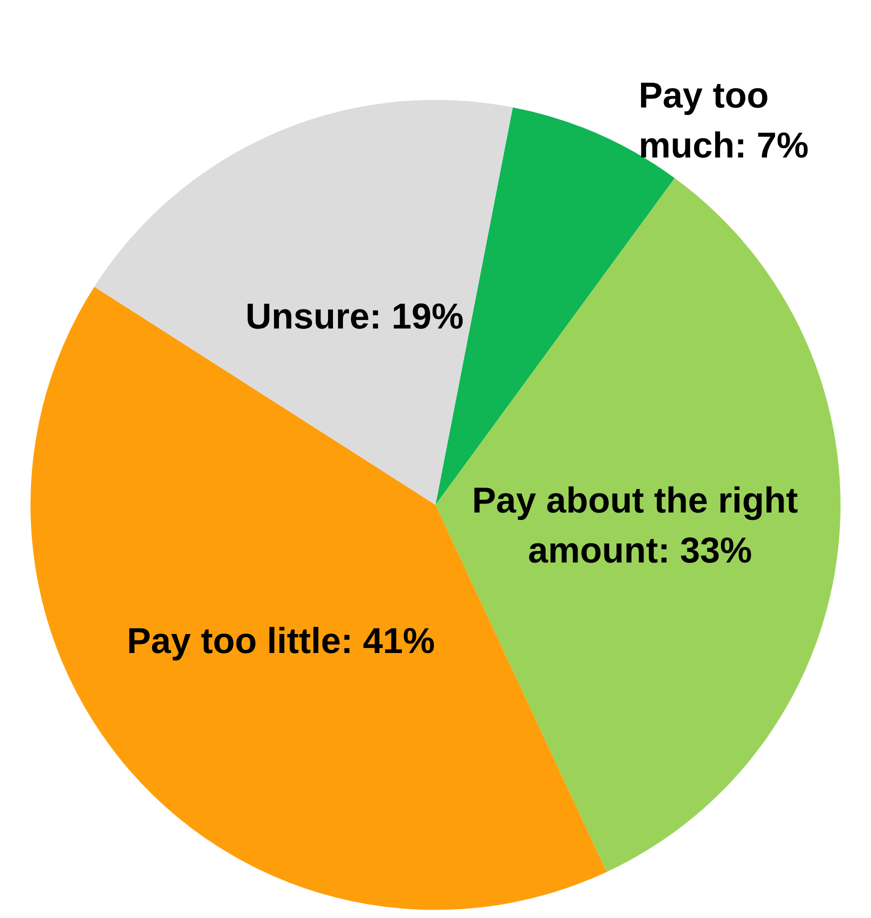 The width and height of the screenshot is (871, 918). I want to click on slice-label: Pay too little: 41%, so click(280, 640).